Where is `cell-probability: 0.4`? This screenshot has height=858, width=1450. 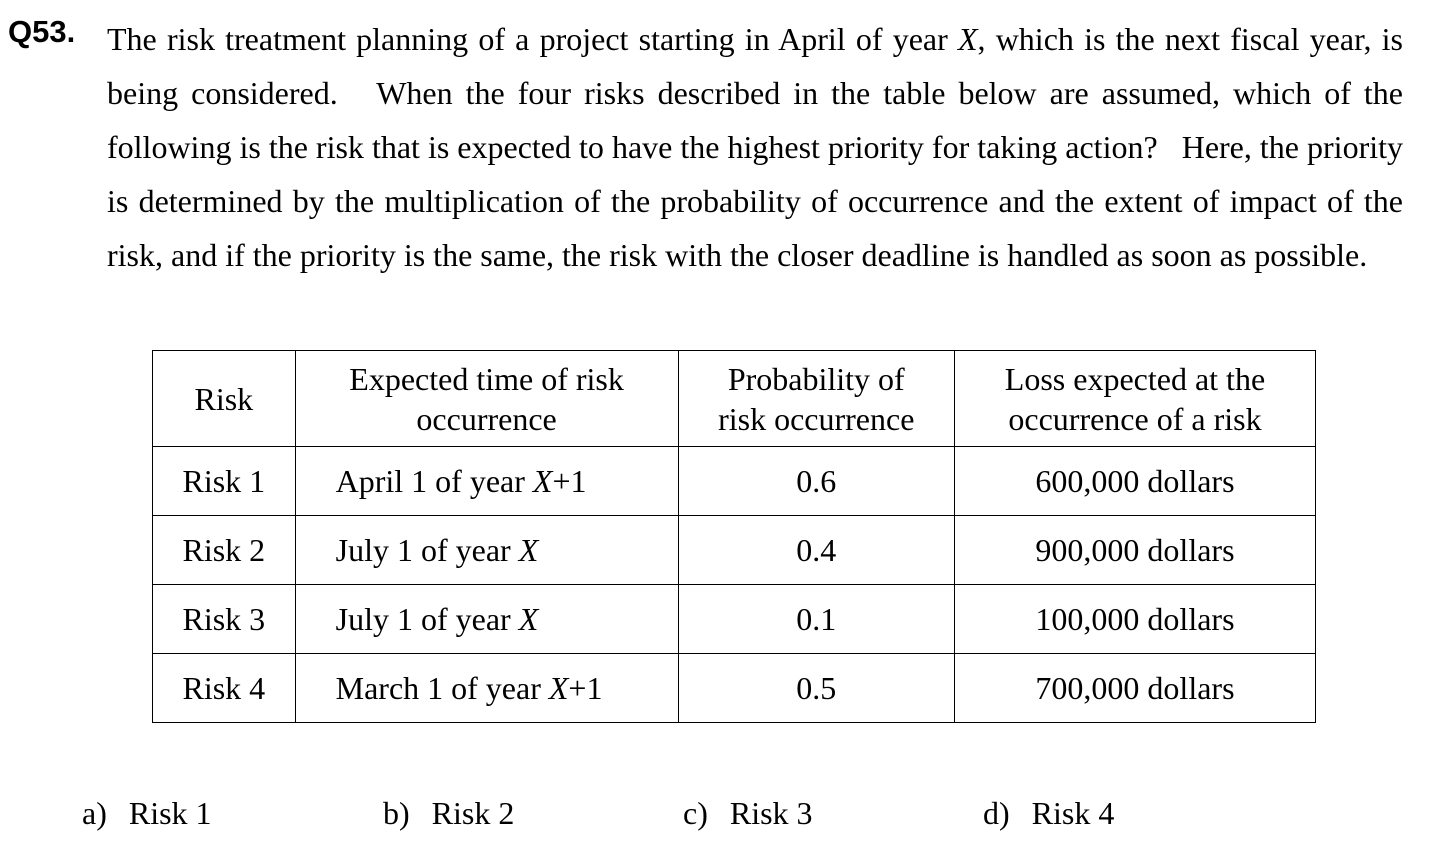 cell-probability: 0.4 is located at coordinates (816, 550).